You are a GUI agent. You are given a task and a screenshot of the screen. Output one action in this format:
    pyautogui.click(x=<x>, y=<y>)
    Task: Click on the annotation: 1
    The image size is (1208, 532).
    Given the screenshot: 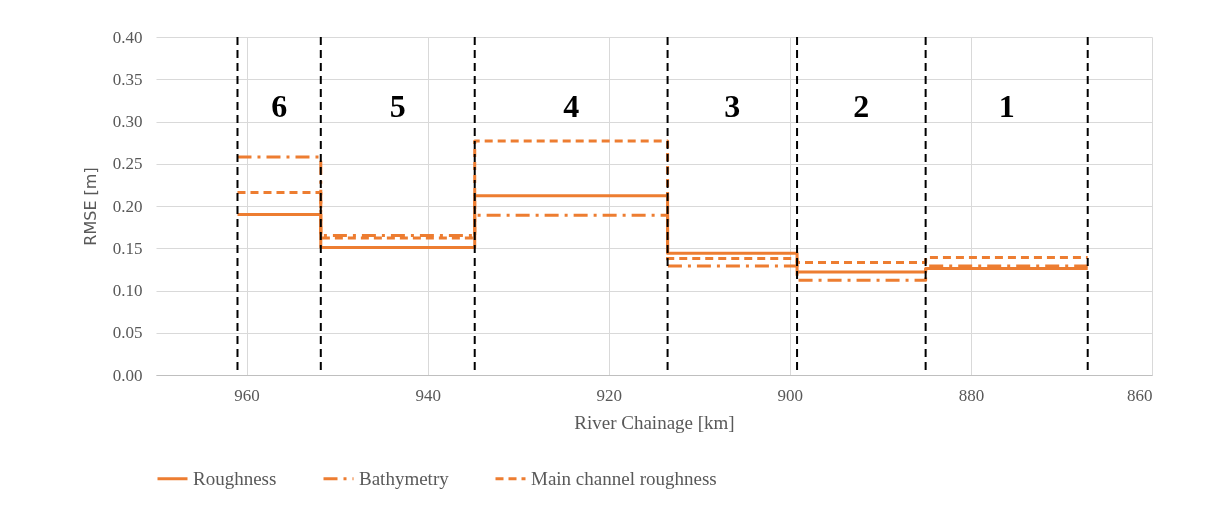 What is the action you would take?
    pyautogui.click(x=1006, y=106)
    